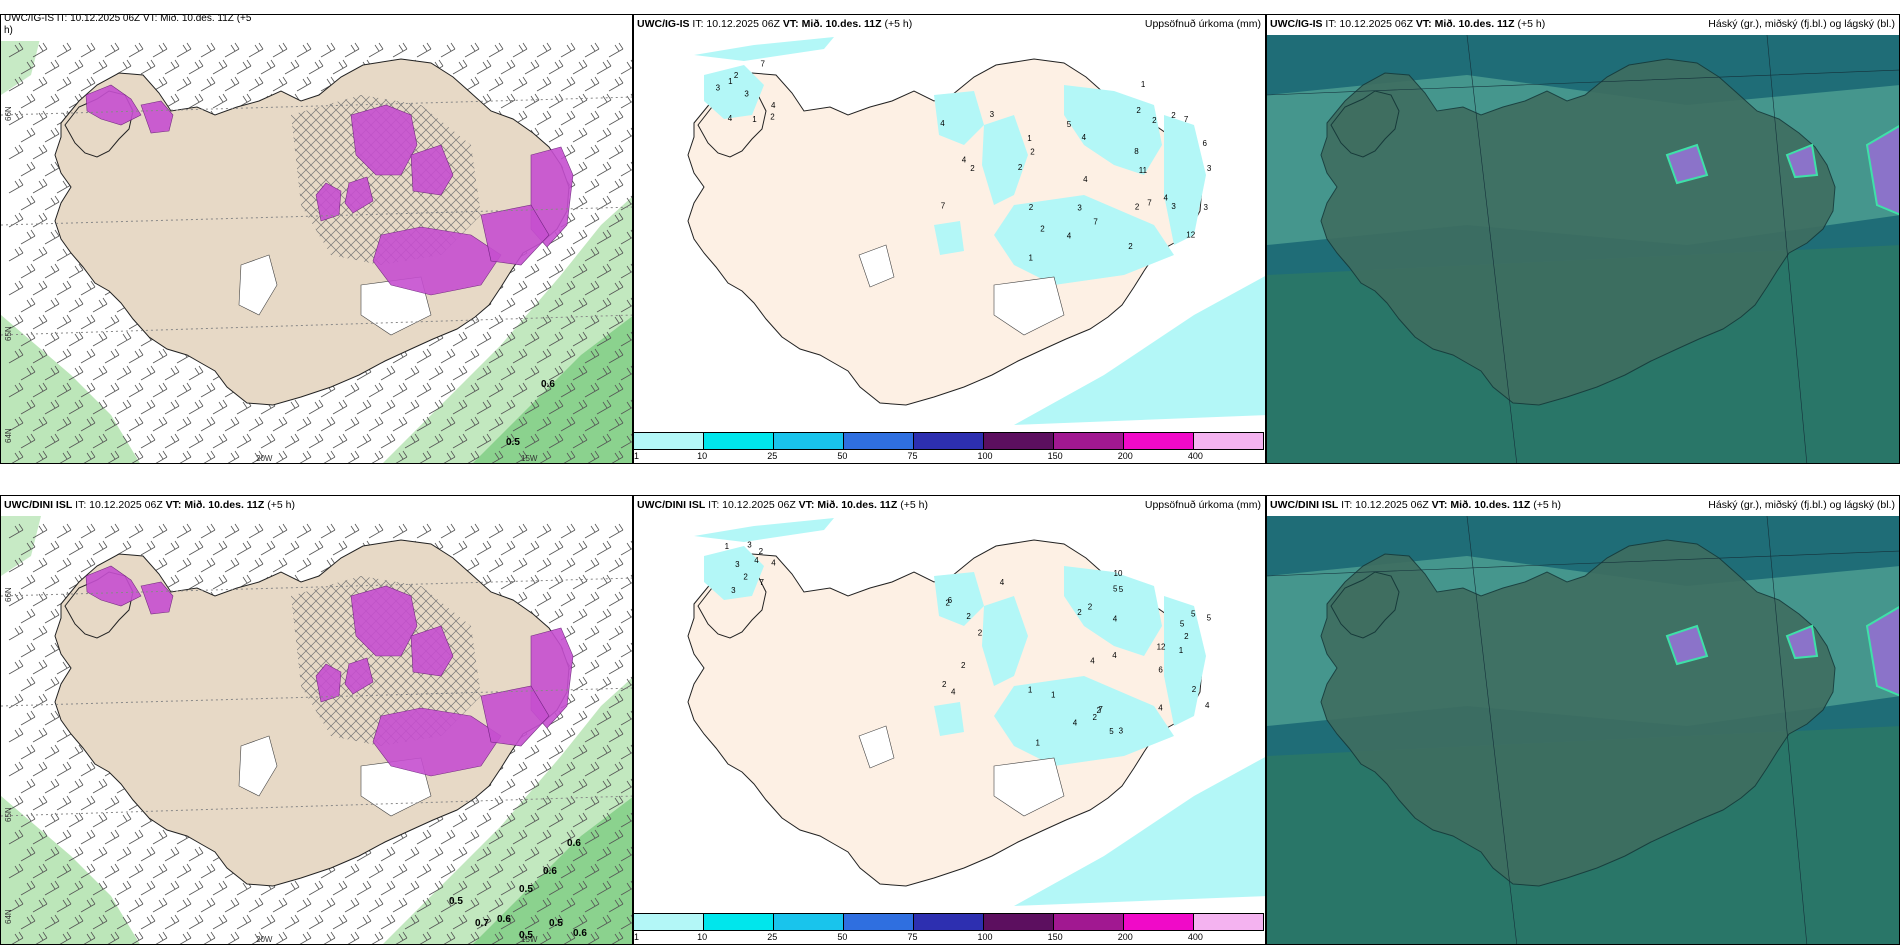 This screenshot has height=950, width=1900. What do you see at coordinates (1121, 589) in the screenshot?
I see `accum-value-label: 5` at bounding box center [1121, 589].